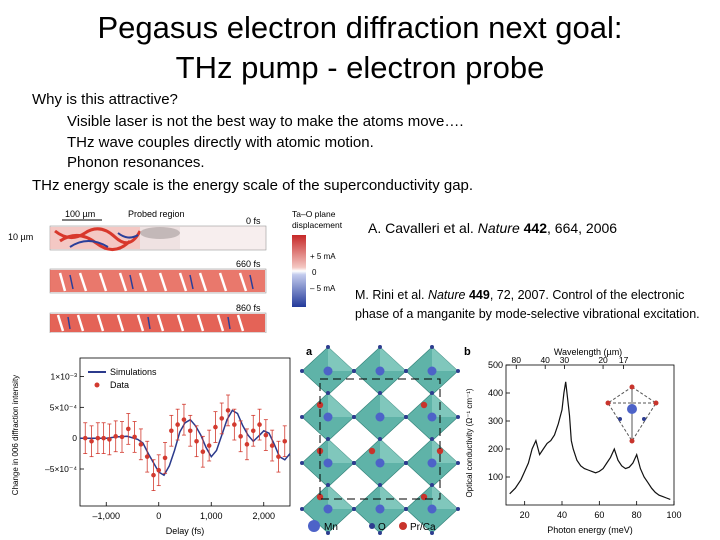 This screenshot has width=720, height=540. I want to click on citation-1-journal: Nature, so click(498, 228).